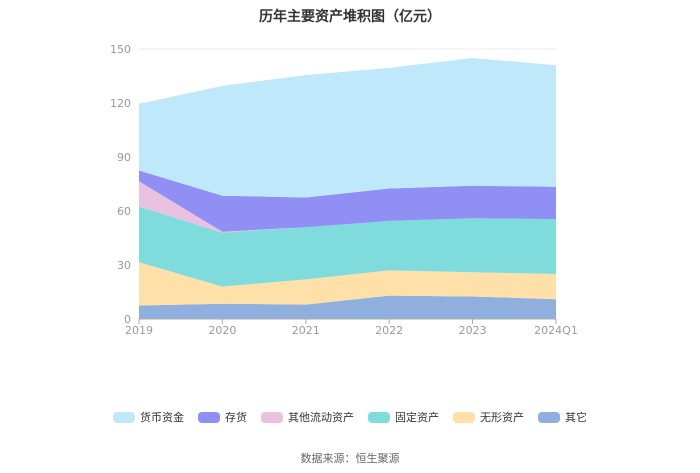 The height and width of the screenshot is (473, 700). I want to click on area-series-其它, so click(347, 307).